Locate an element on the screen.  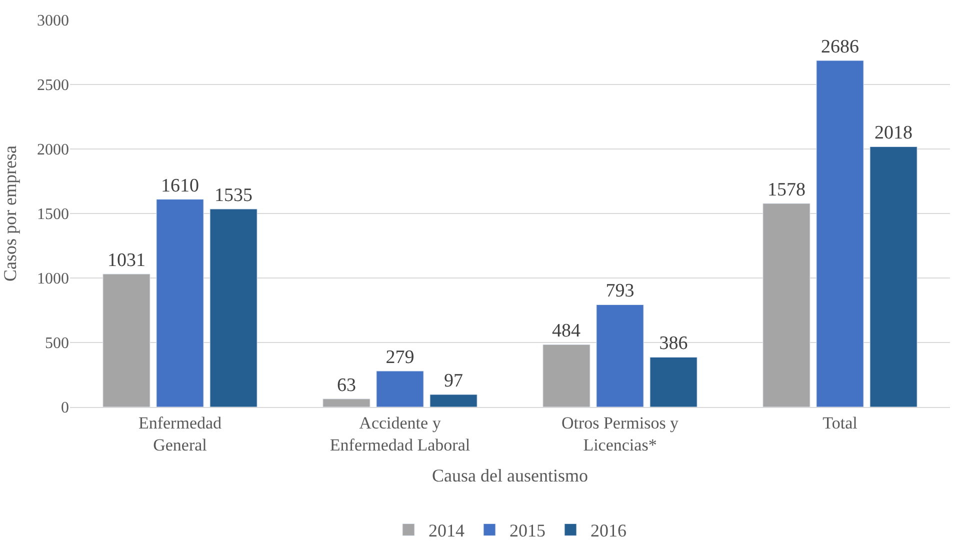
x-tick-label: Total is located at coordinates (840, 422).